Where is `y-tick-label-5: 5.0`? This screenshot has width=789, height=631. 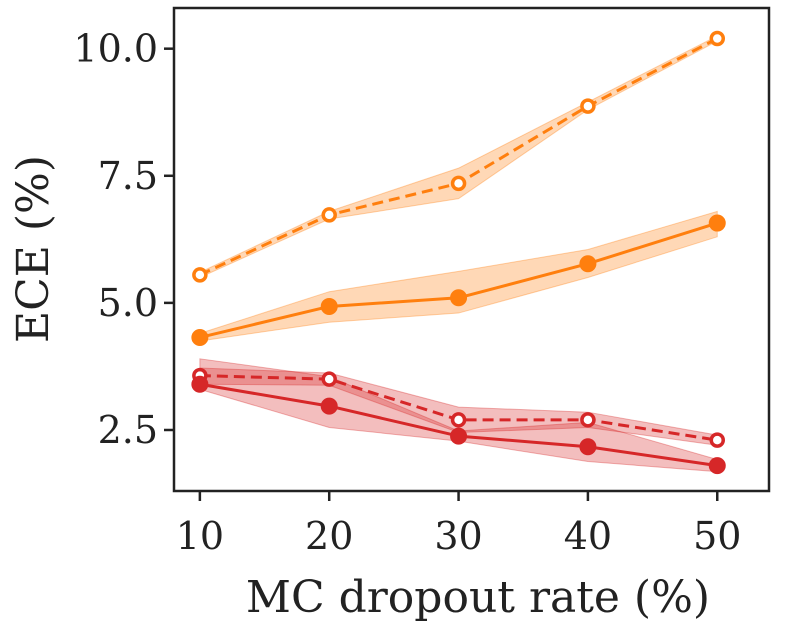 y-tick-label-5: 5.0 is located at coordinates (128, 303).